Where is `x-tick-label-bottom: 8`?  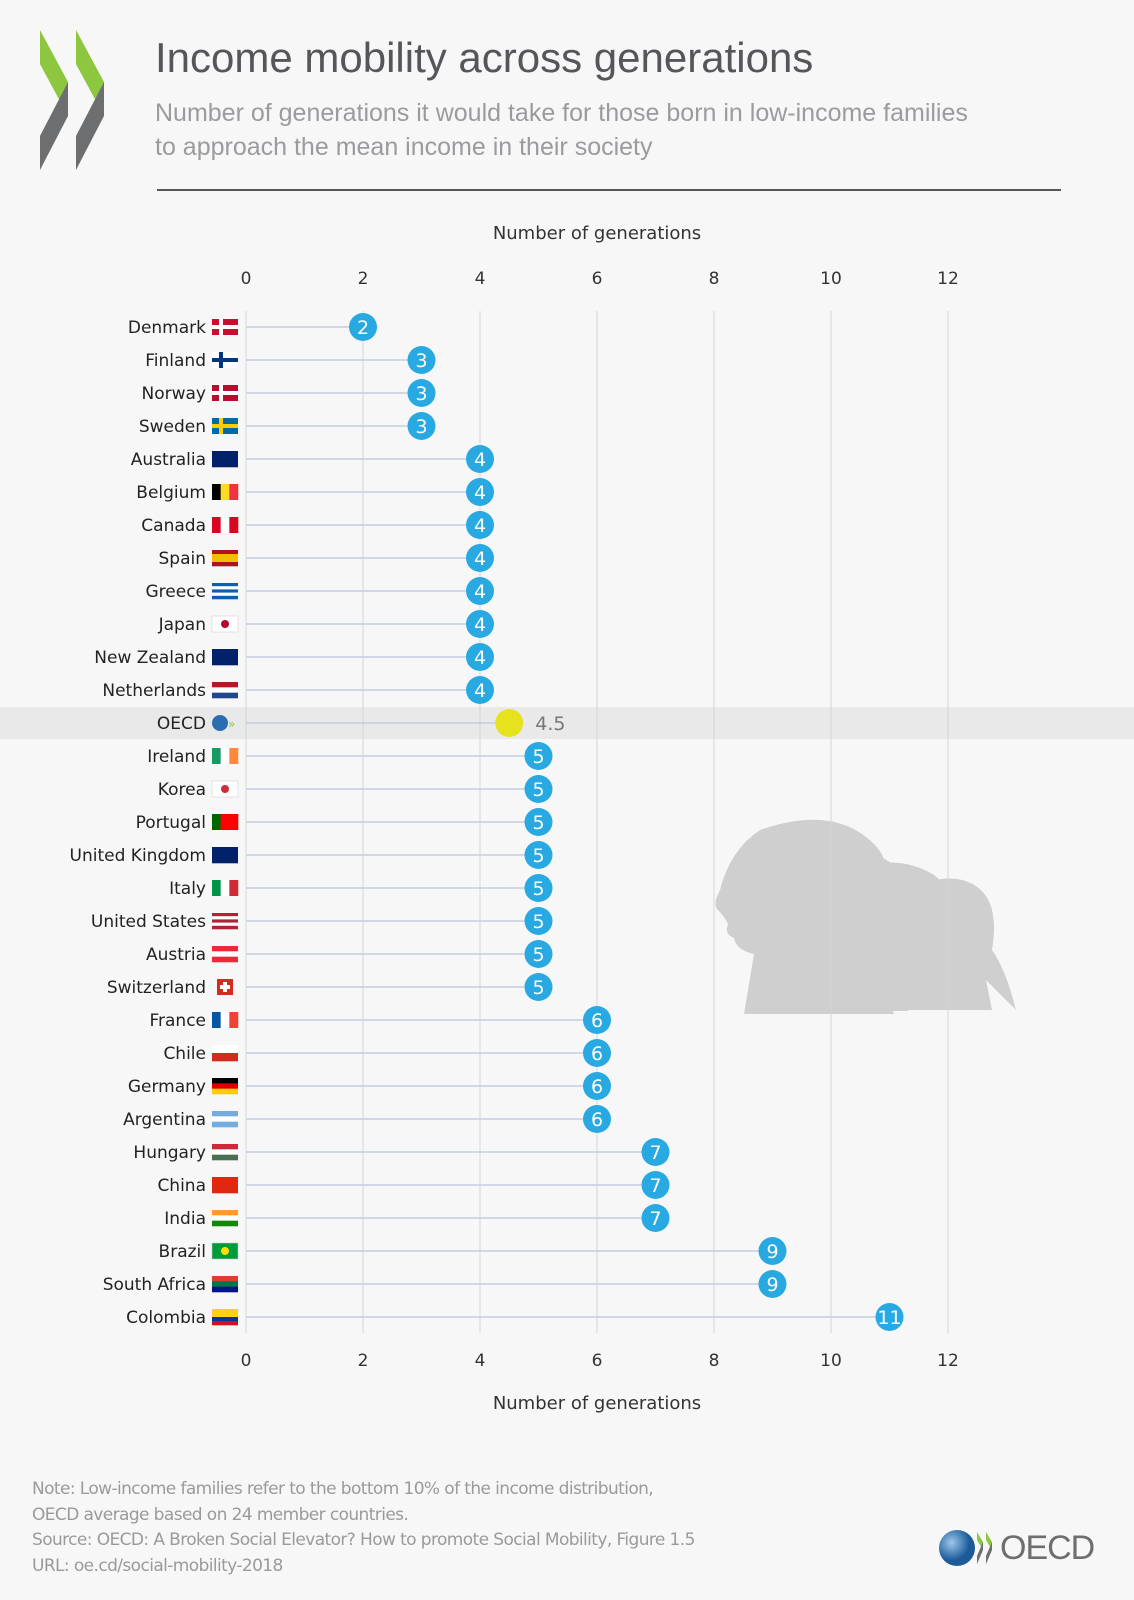 x-tick-label-bottom: 8 is located at coordinates (714, 1361).